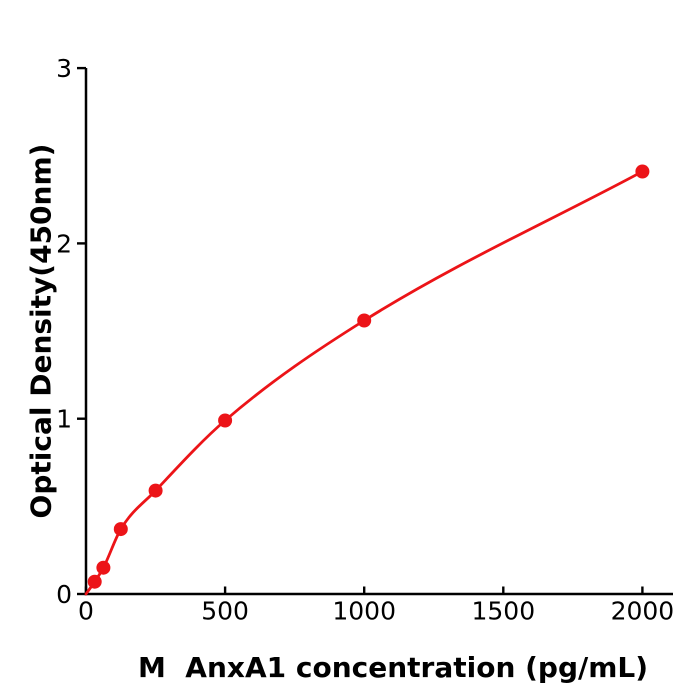  Describe the element at coordinates (503, 611) in the screenshot. I see `x-tick-label: 1500` at that location.